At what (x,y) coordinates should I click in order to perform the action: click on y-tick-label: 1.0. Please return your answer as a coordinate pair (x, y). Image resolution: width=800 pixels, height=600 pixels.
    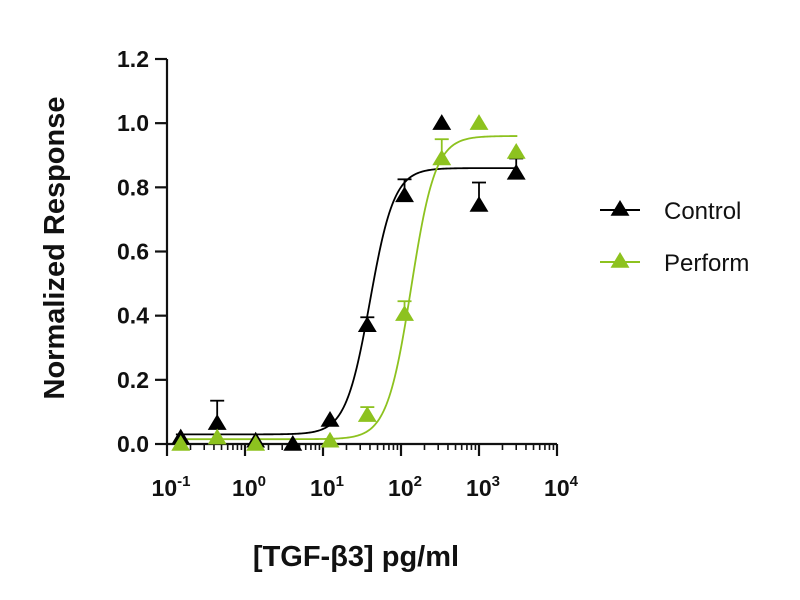
    Looking at the image, I should click on (133, 123).